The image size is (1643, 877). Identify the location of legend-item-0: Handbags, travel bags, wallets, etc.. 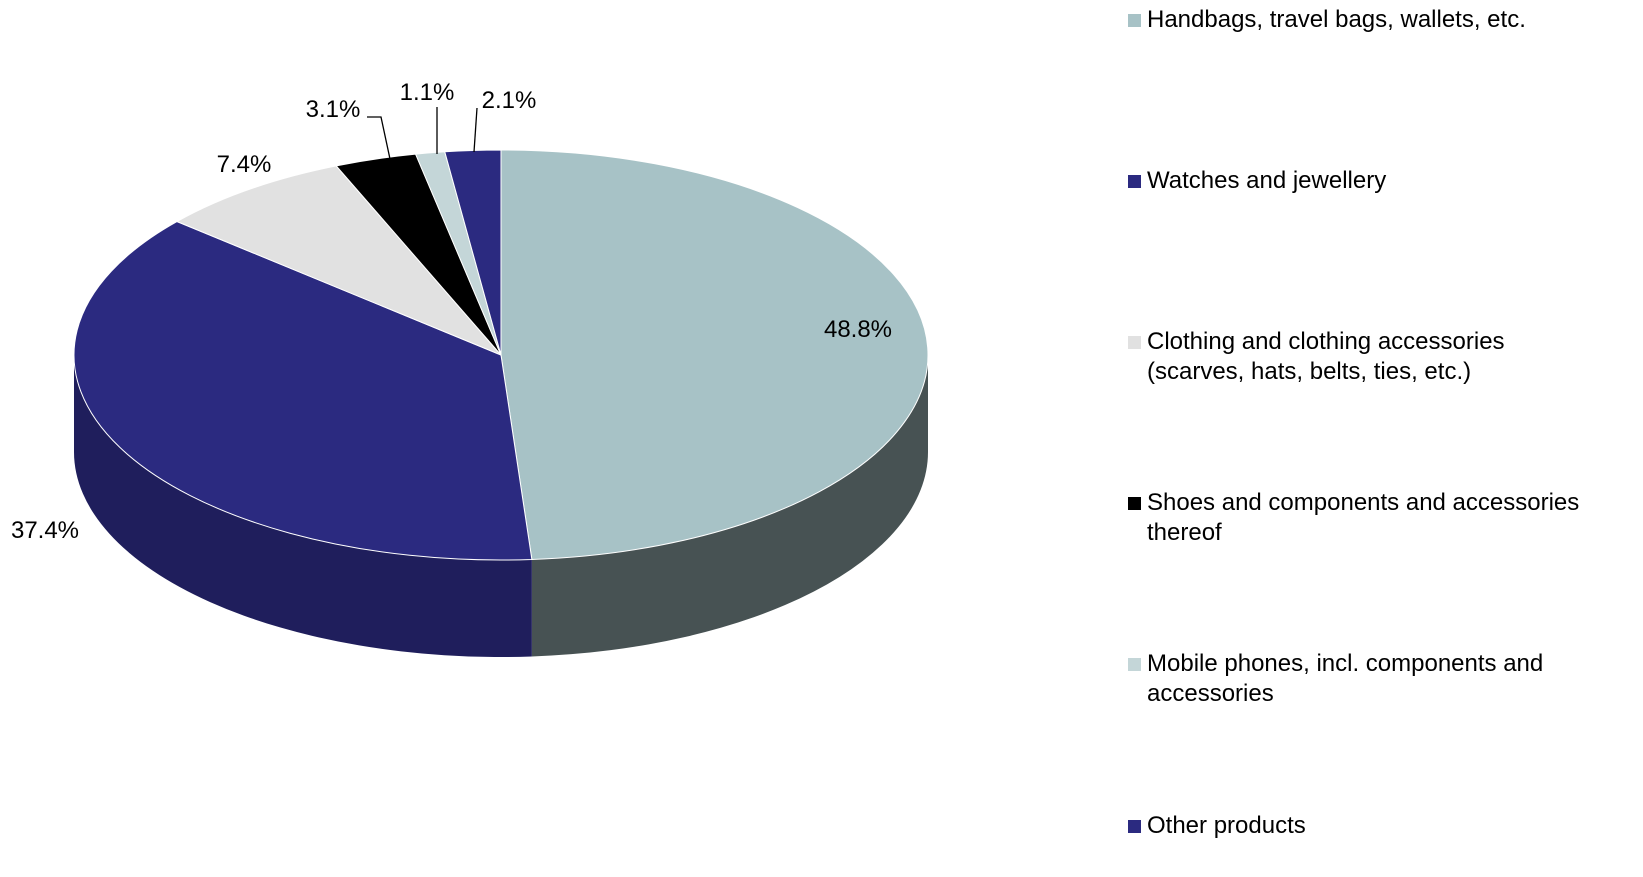
(1327, 20).